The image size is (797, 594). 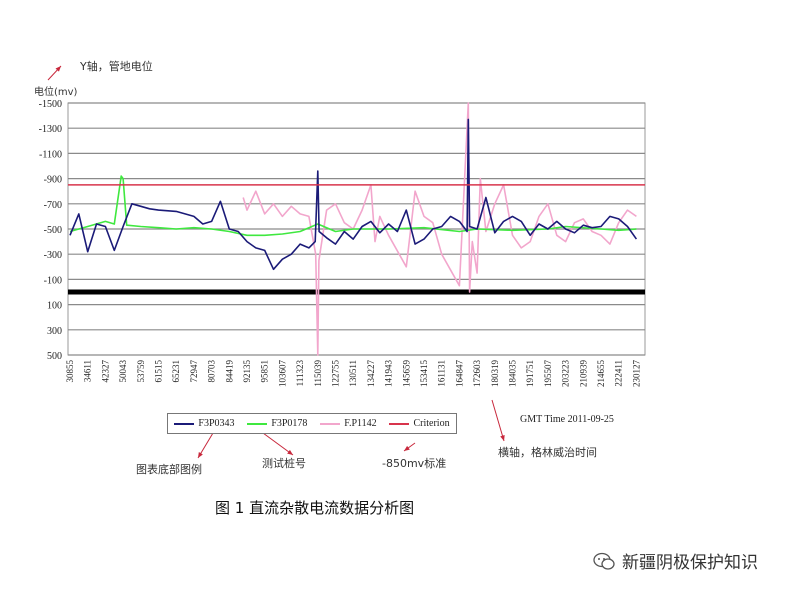 I want to click on x-tick-label: 50043, so click(x=123, y=371).